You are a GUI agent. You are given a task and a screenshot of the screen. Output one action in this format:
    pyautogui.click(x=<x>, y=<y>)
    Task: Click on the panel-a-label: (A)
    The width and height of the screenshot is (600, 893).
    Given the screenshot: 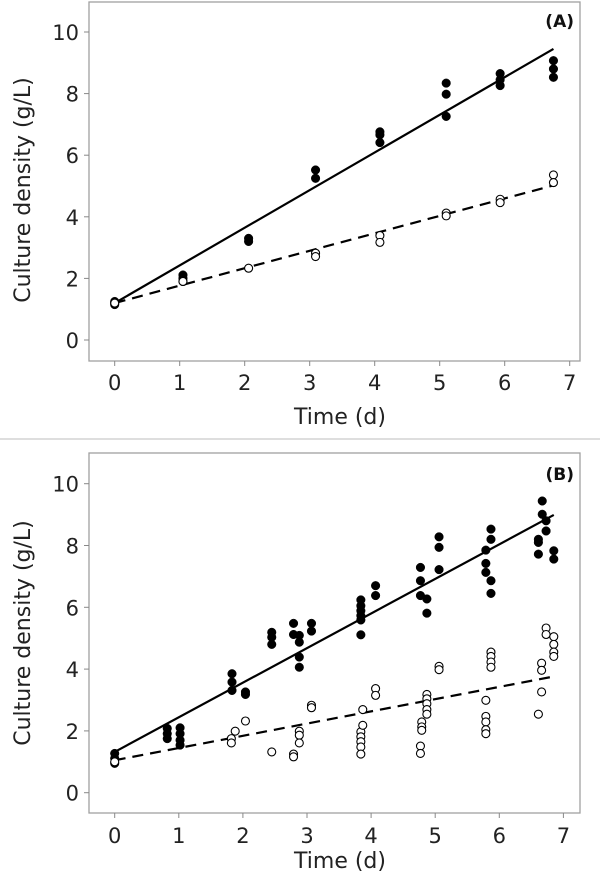 What is the action you would take?
    pyautogui.click(x=559, y=22)
    